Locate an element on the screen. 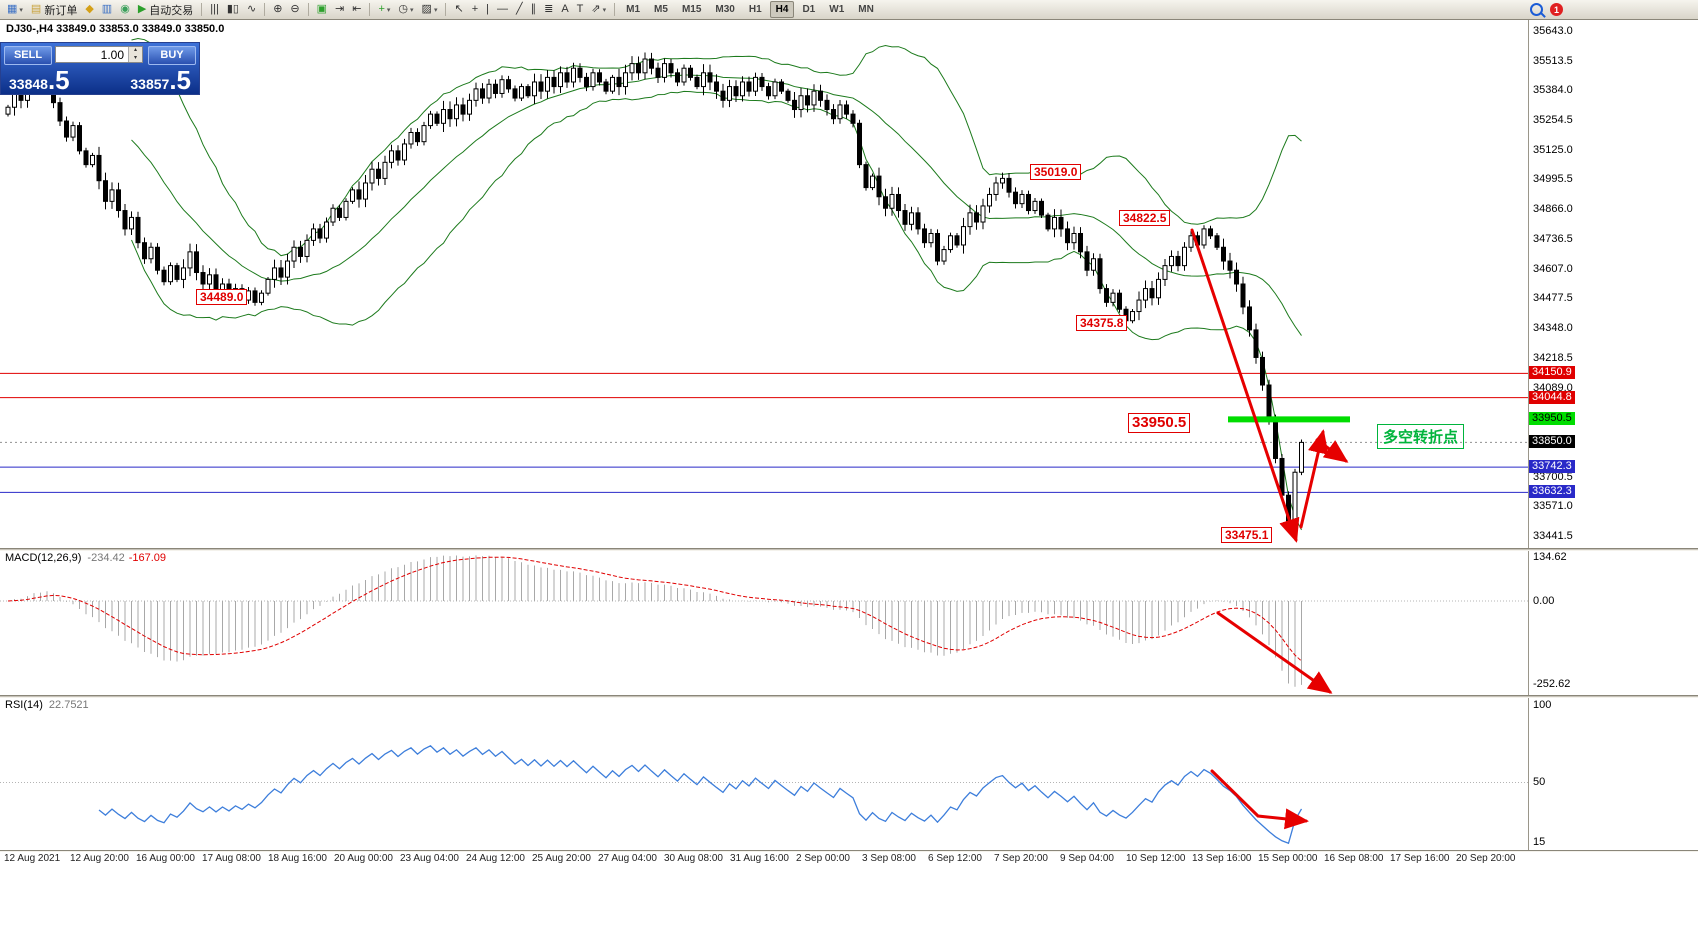 This screenshot has height=939, width=1698. time-axis-label: 7 Sep 20:00 is located at coordinates (1021, 858).